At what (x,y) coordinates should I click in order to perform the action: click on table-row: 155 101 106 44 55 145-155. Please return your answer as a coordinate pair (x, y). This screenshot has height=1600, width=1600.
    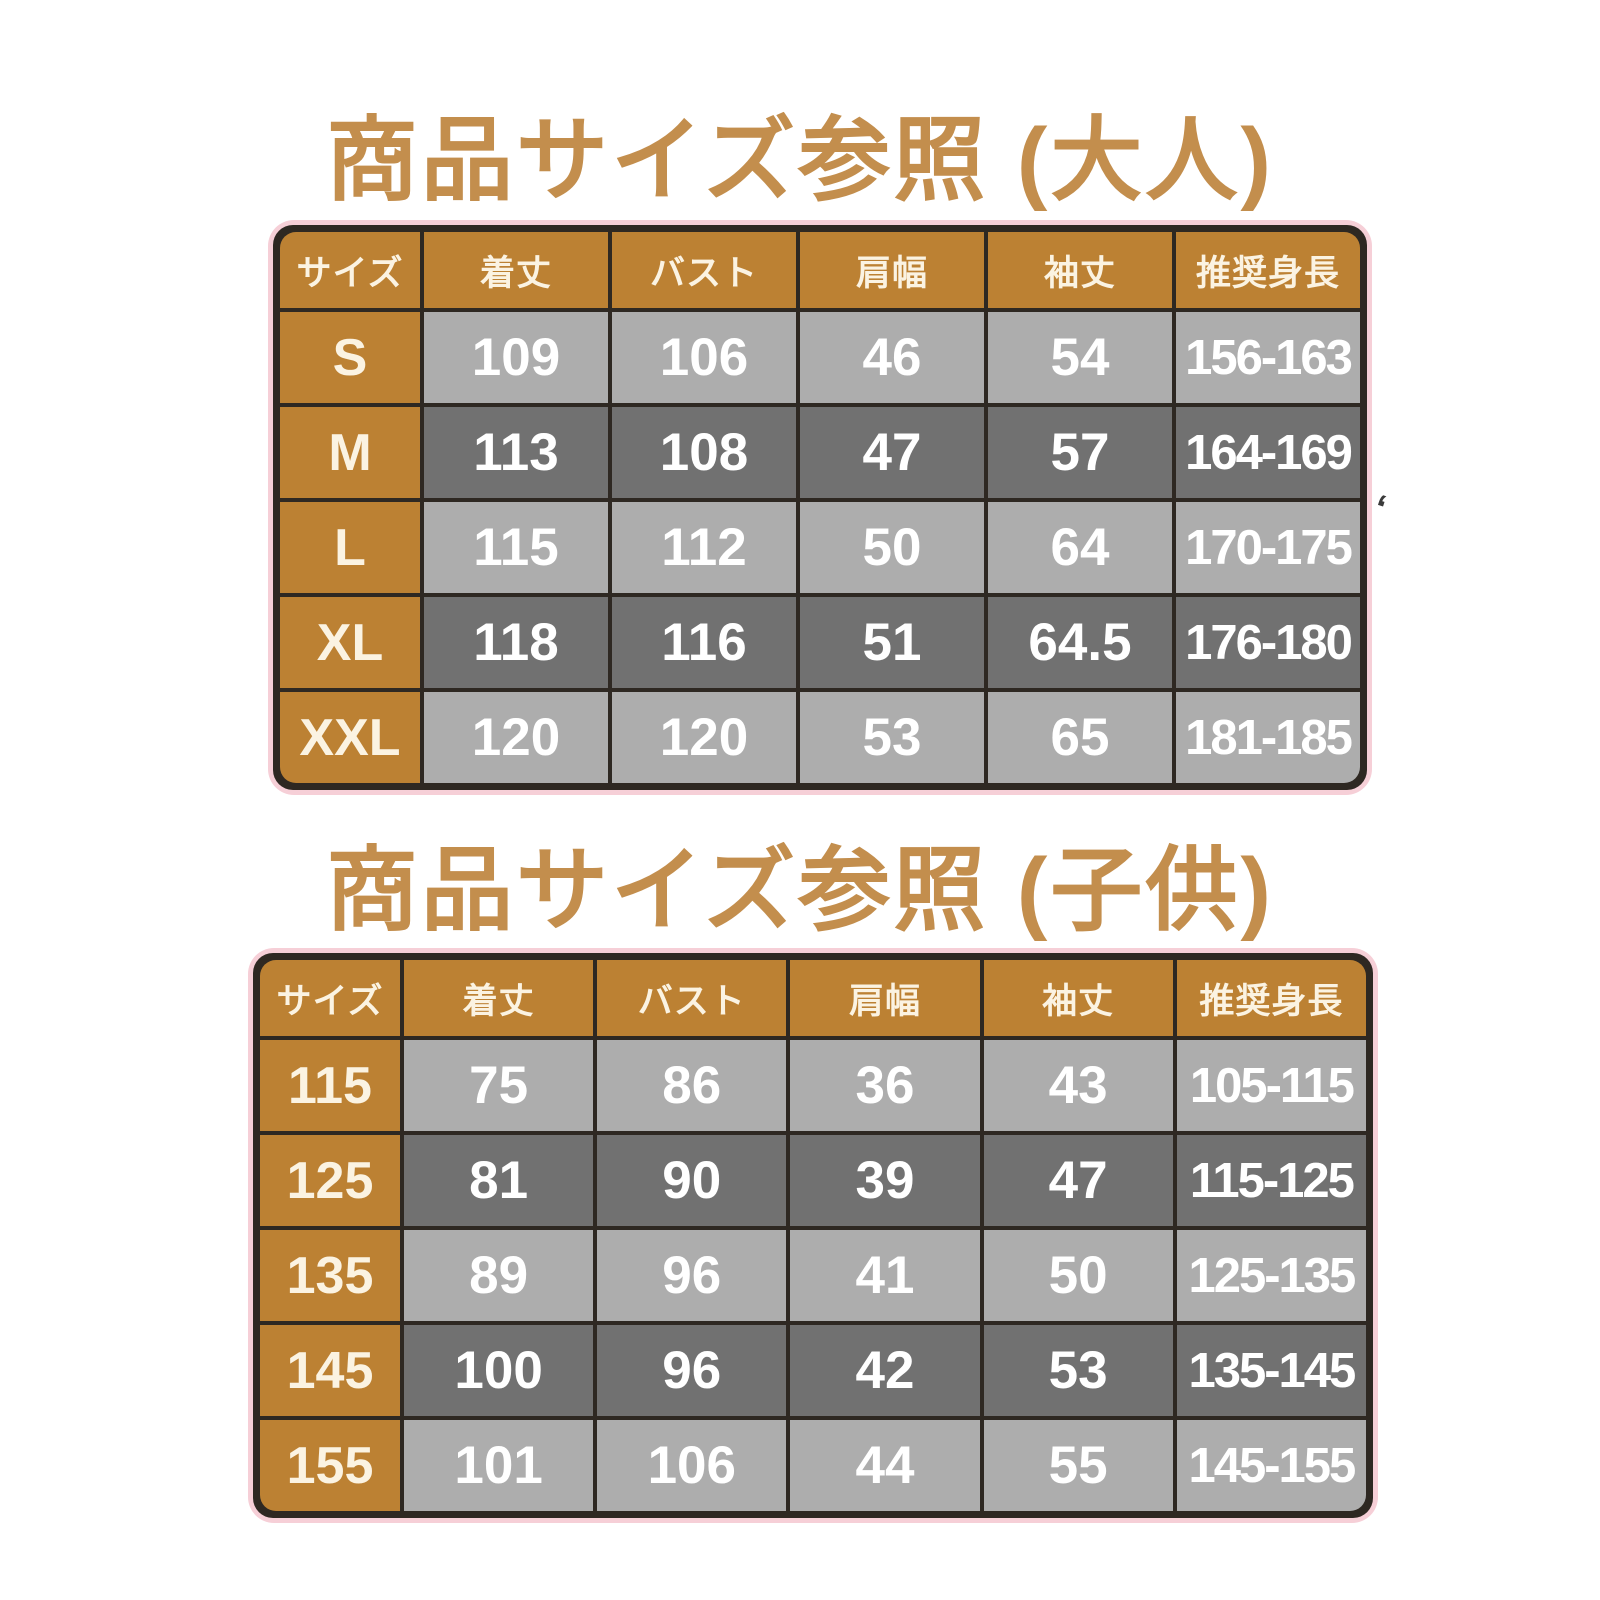
    Looking at the image, I should click on (813, 1465).